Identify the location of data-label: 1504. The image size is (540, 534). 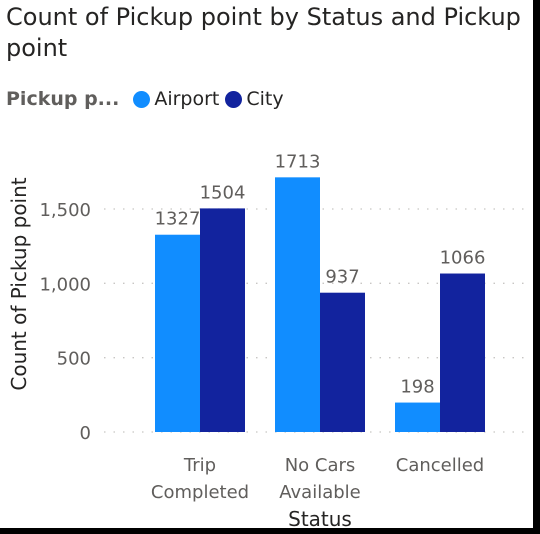
(223, 192).